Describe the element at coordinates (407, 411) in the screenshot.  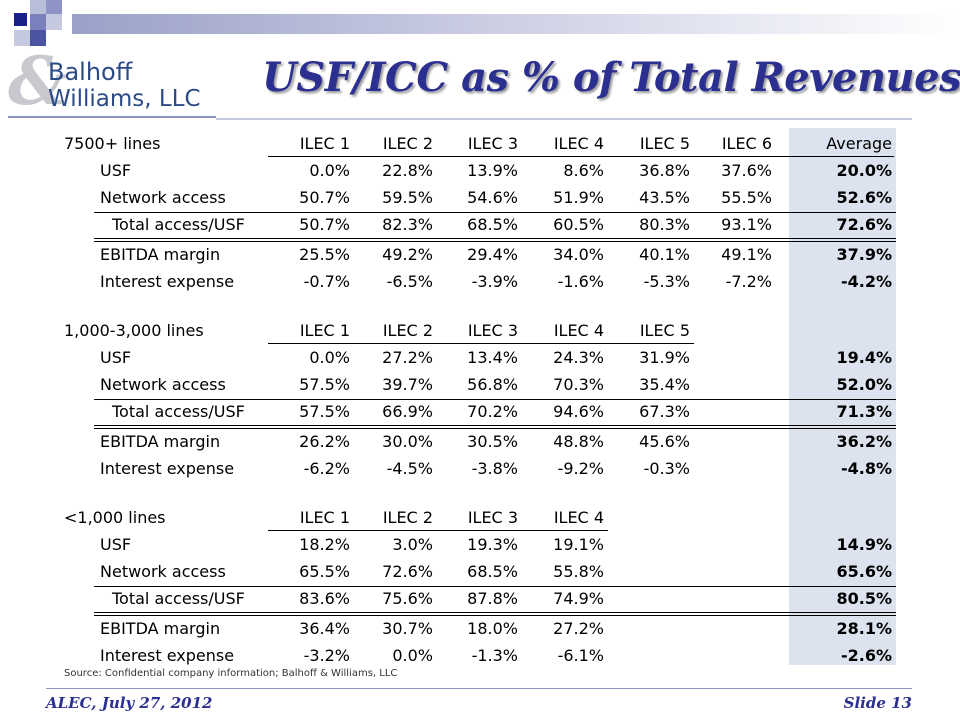
I see `table-cell: 66.9%` at that location.